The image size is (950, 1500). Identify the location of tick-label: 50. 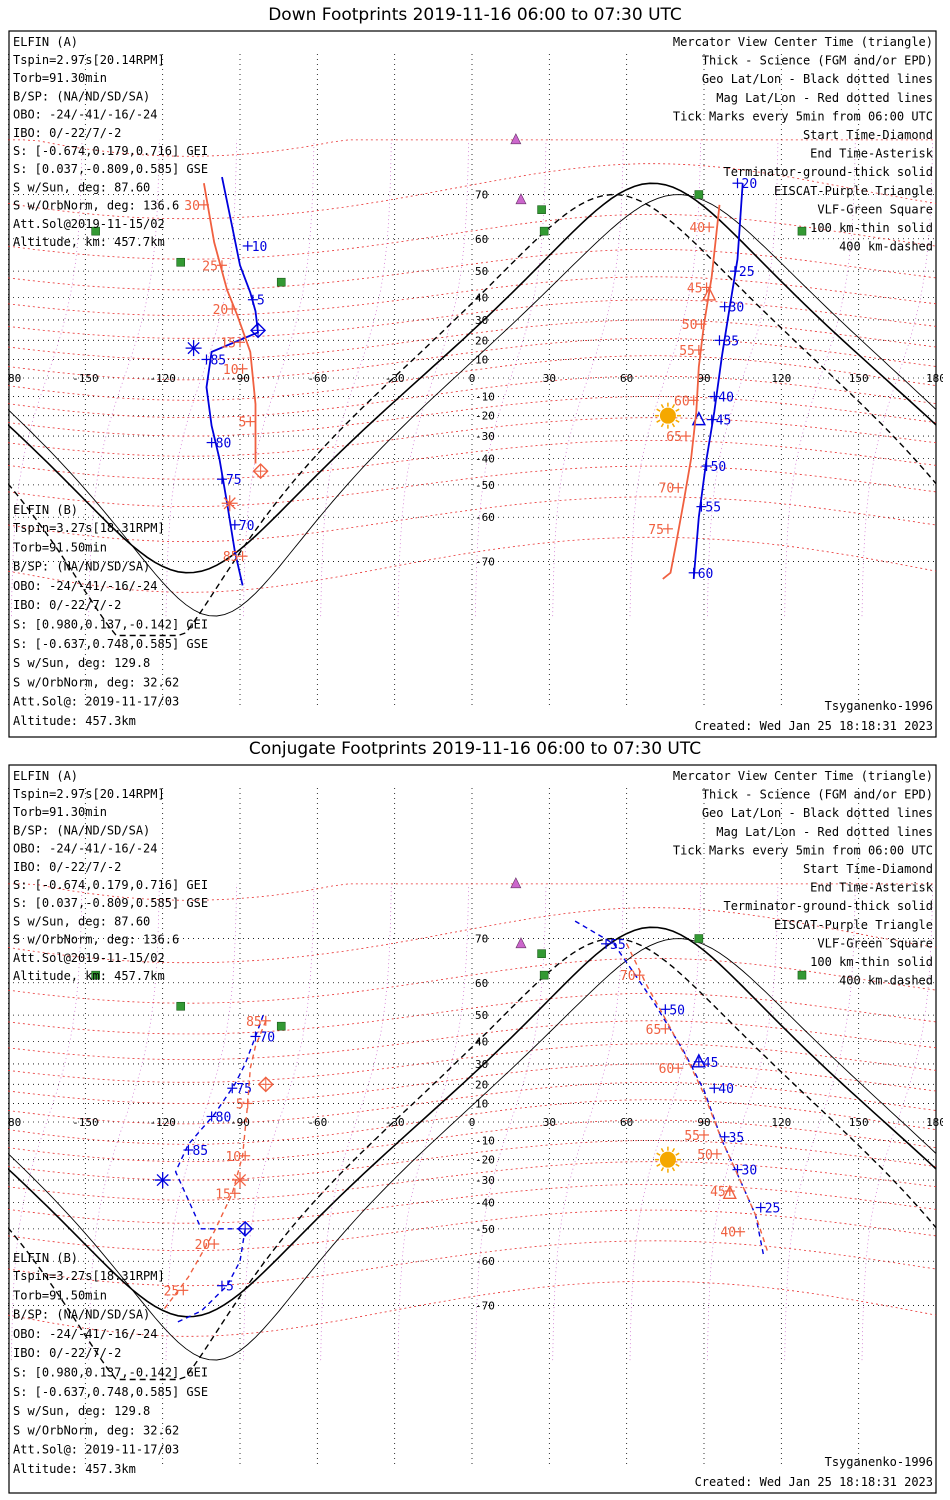
(719, 467).